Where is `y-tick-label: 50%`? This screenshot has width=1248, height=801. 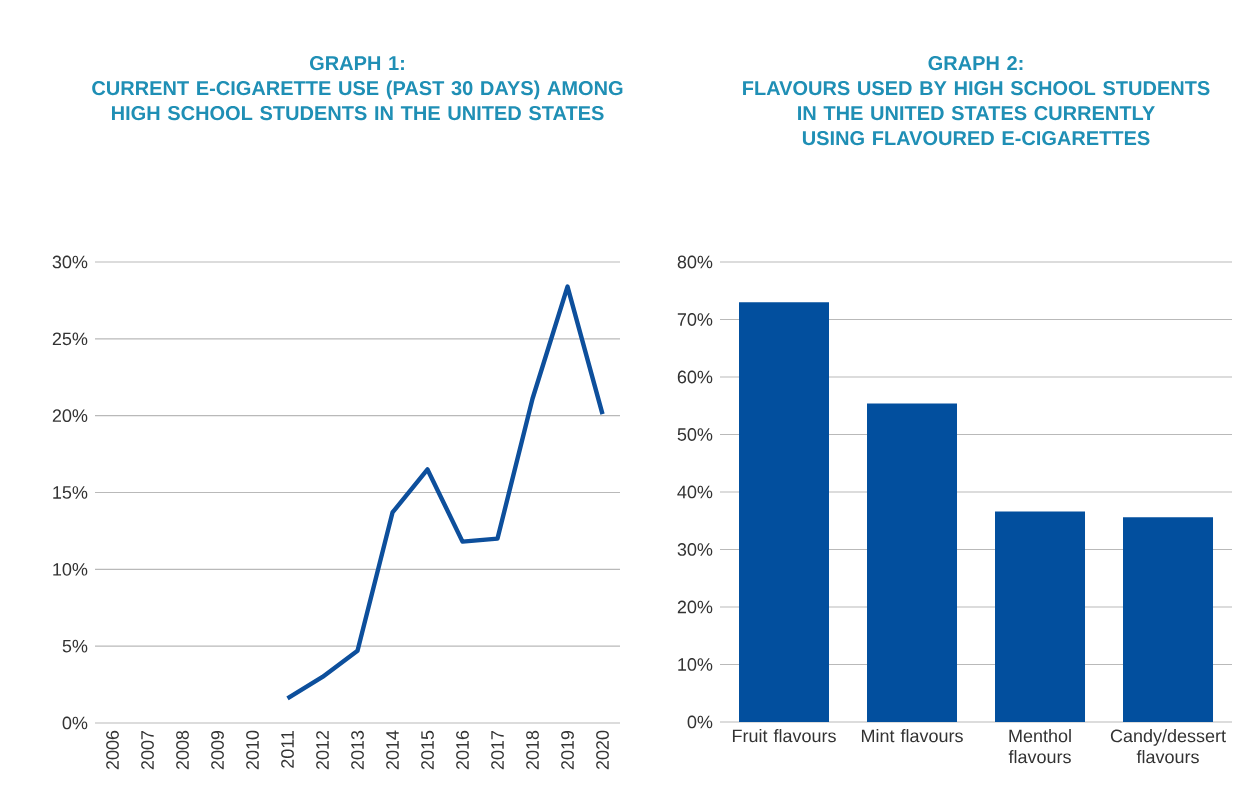
y-tick-label: 50% is located at coordinates (695, 434).